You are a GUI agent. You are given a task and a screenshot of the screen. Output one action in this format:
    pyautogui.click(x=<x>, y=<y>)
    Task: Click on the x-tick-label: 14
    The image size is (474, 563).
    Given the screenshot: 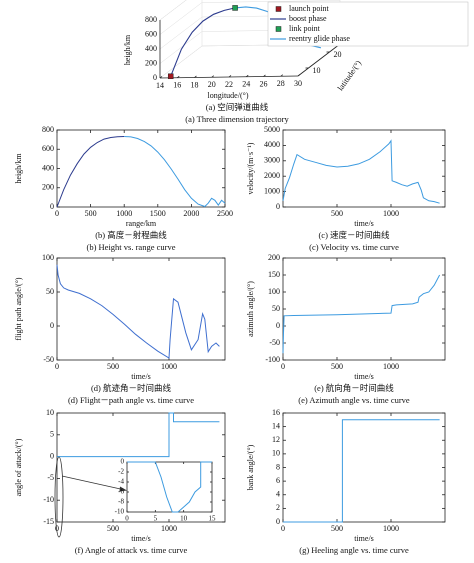 What is the action you would take?
    pyautogui.click(x=160, y=85)
    